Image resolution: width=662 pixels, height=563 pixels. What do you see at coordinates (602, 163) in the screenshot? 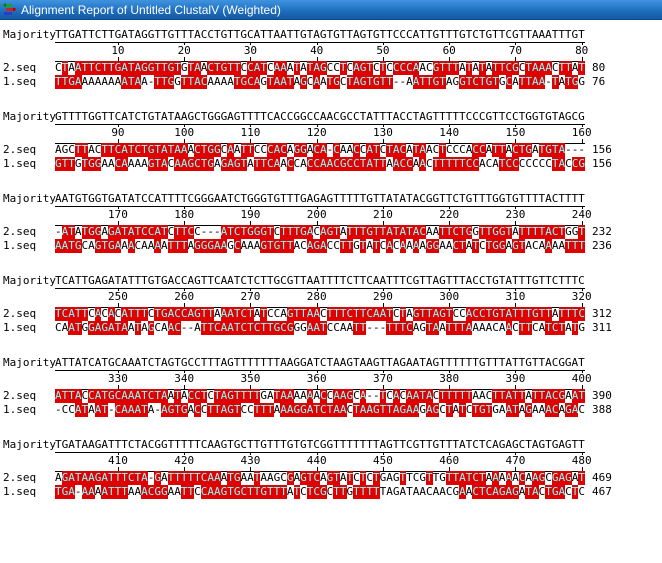
I see `row-end-position: 156` at bounding box center [602, 163].